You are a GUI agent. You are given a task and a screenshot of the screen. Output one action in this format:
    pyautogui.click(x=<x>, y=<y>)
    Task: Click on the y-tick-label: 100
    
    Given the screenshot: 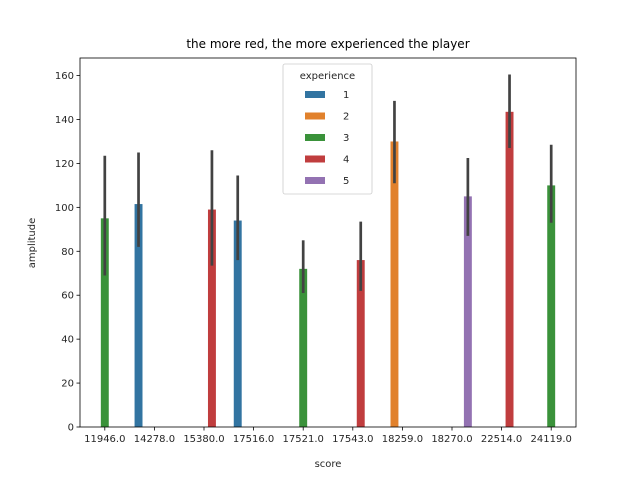 What is the action you would take?
    pyautogui.click(x=64, y=208)
    